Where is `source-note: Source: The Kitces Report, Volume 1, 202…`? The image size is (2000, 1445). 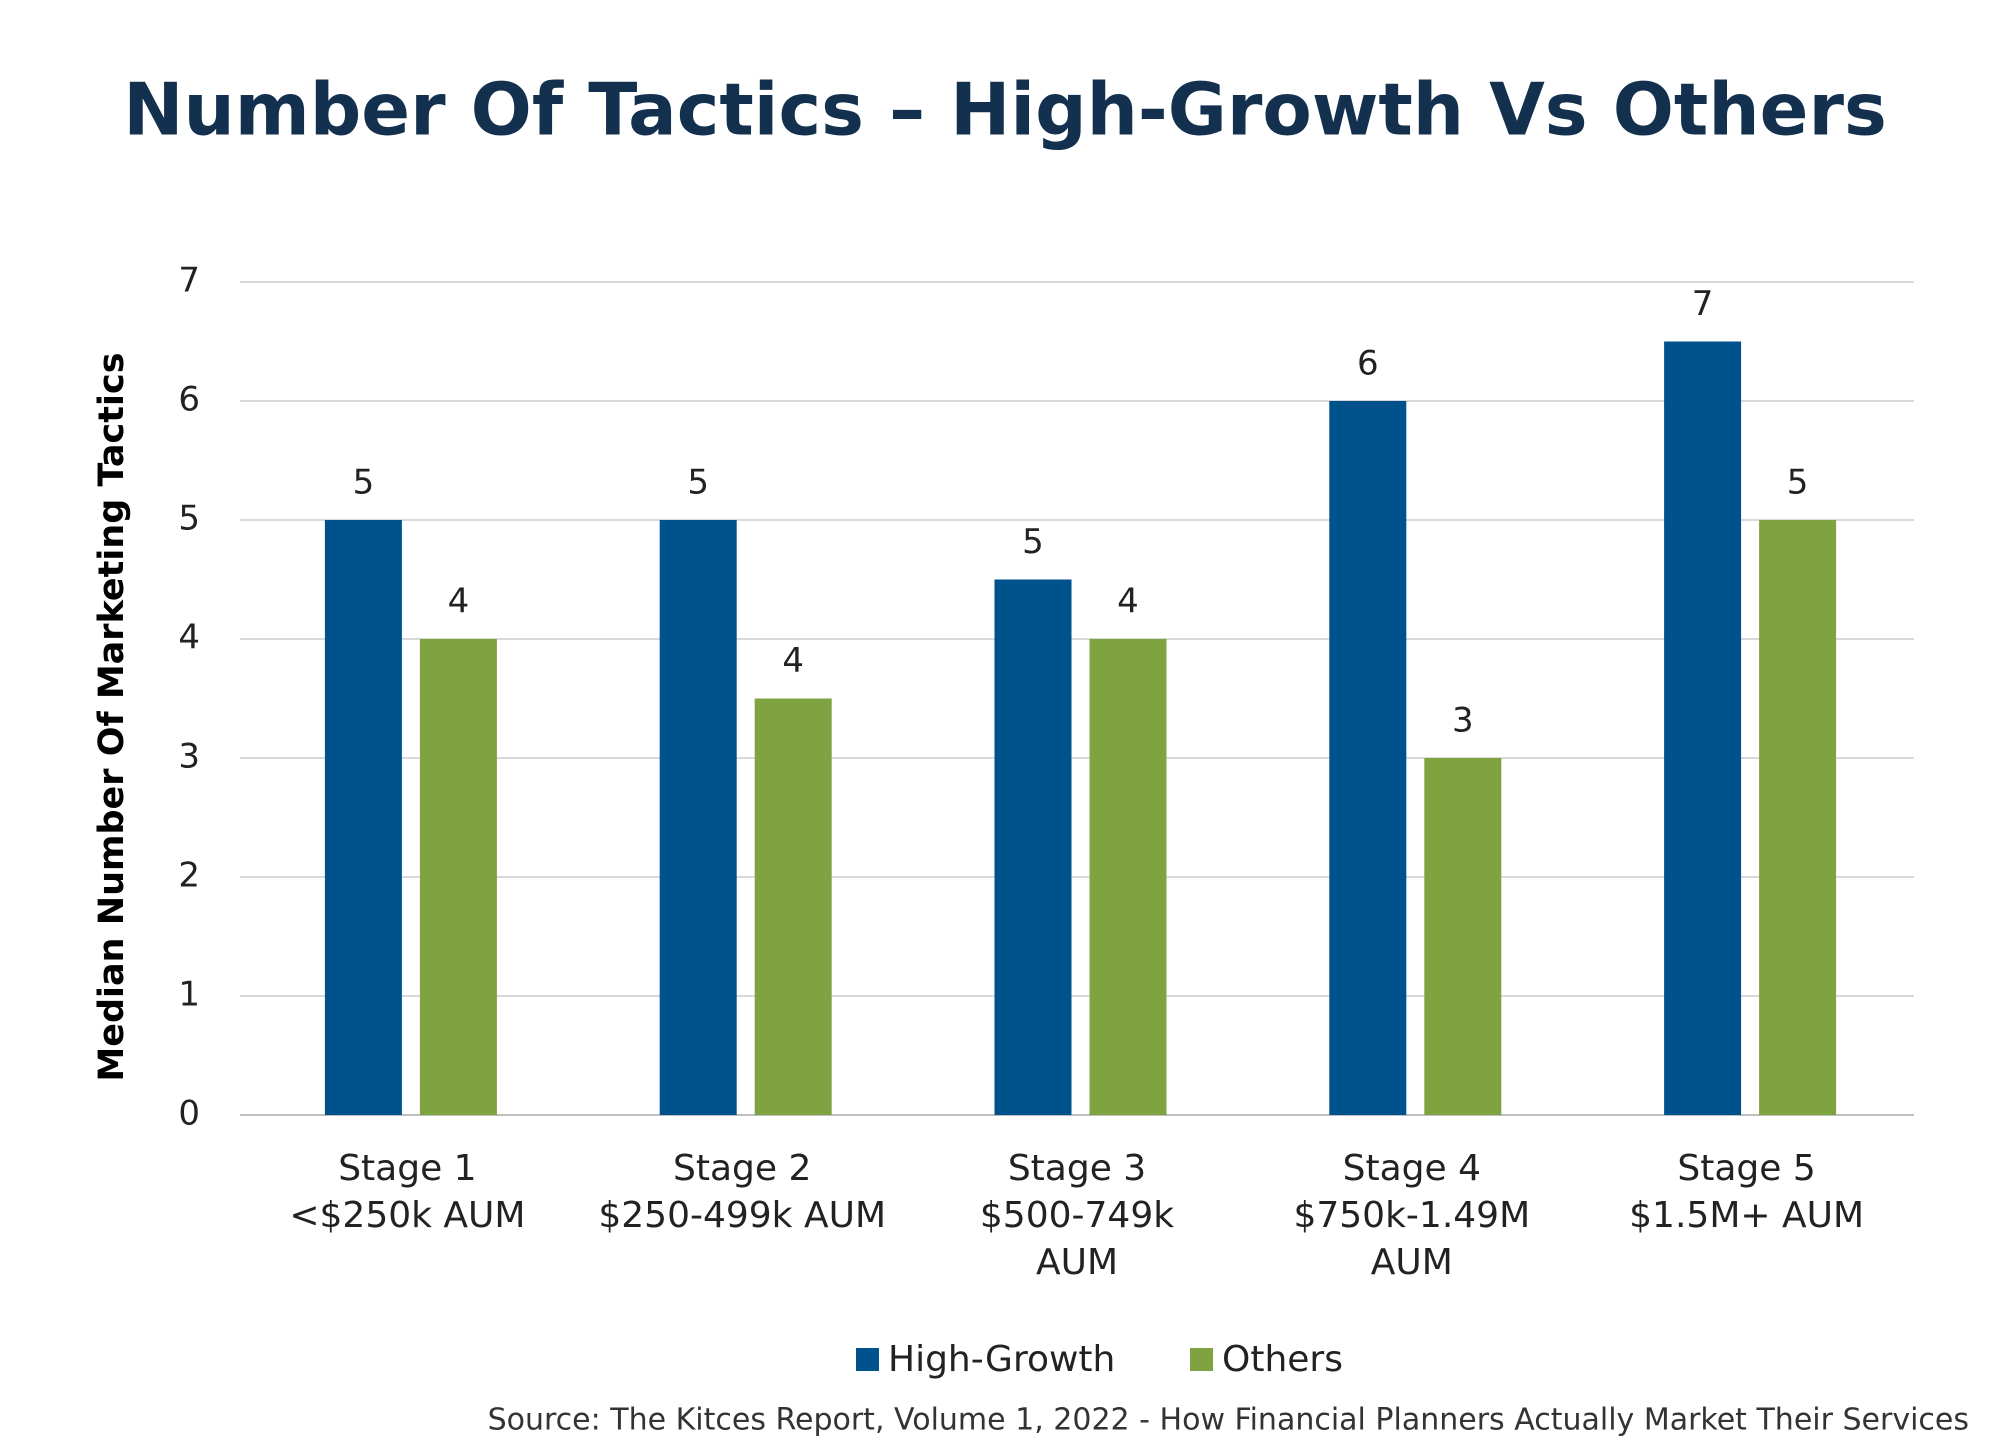
source-note: Source: The Kitces Report, Volume 1, 202… is located at coordinates (1228, 1420).